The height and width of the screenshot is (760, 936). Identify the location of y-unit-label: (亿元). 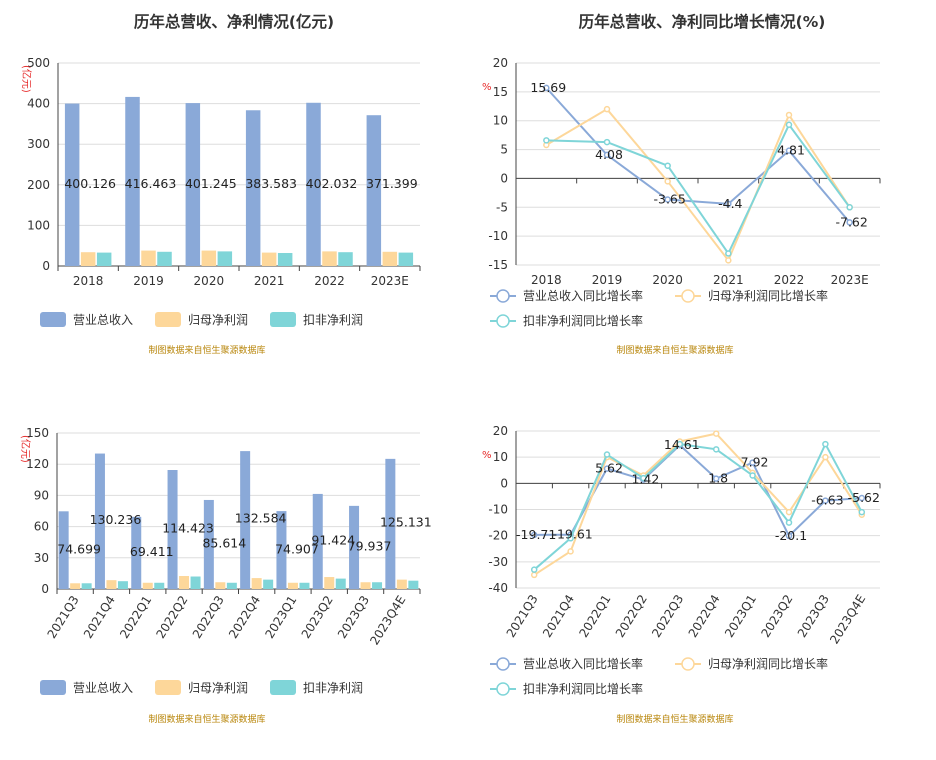
(25, 449).